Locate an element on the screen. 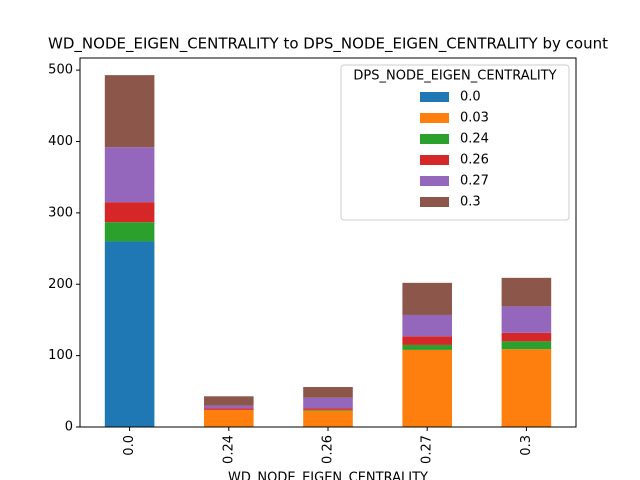 The image size is (640, 480). y-tick-label: 200 is located at coordinates (60, 284).